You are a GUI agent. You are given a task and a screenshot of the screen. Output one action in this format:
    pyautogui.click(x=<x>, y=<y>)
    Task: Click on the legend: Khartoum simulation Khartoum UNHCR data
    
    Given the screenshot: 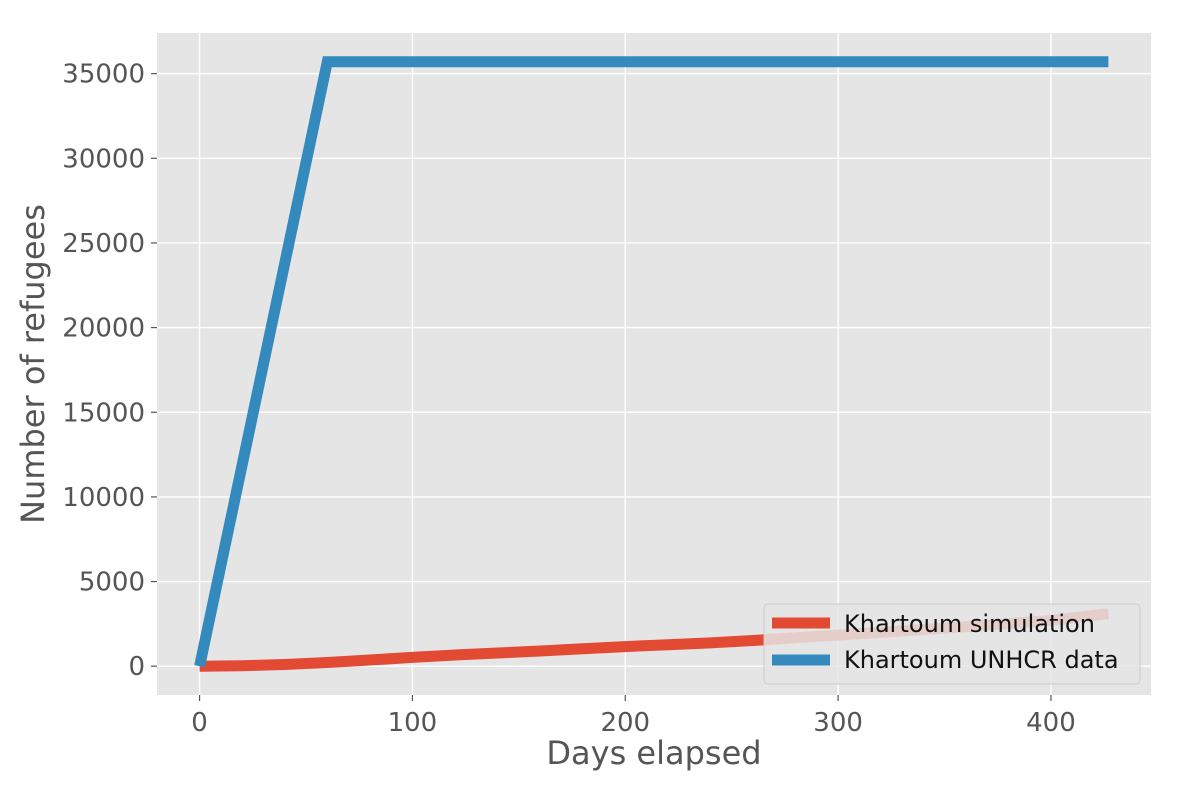 What is the action you would take?
    pyautogui.click(x=952, y=644)
    